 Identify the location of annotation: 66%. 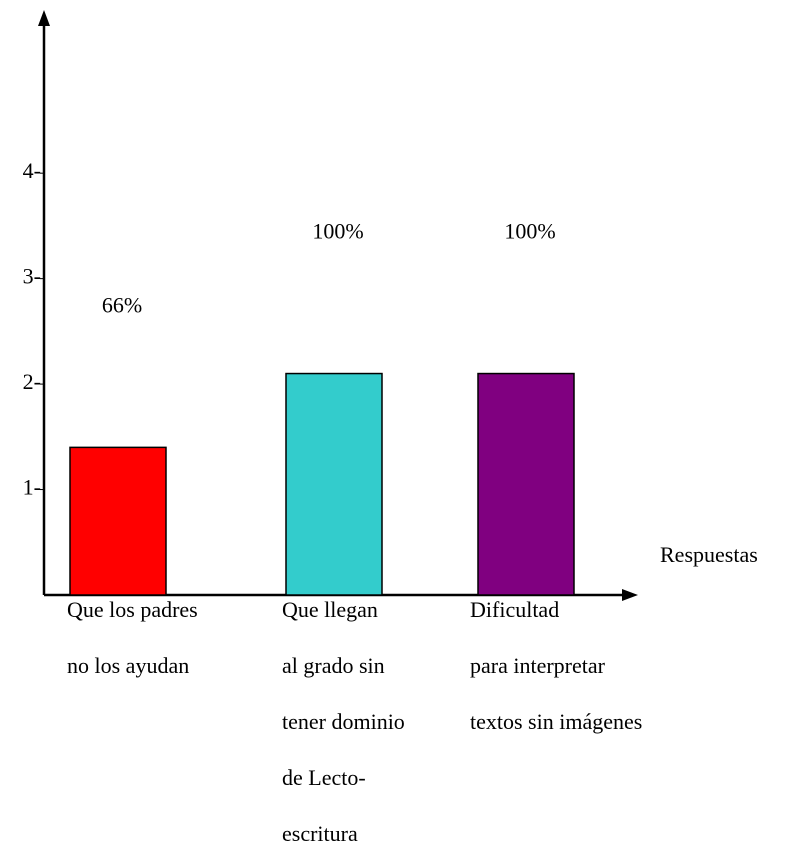
(122, 304).